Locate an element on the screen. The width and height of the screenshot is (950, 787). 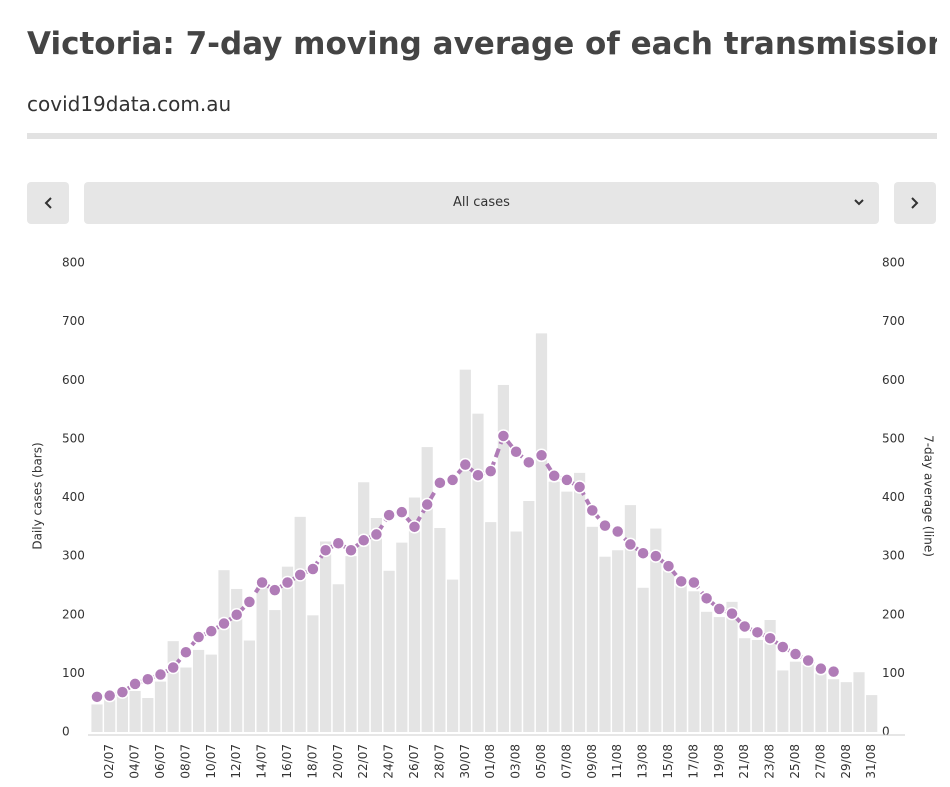
y2-tick-label: 300 is located at coordinates (893, 556).